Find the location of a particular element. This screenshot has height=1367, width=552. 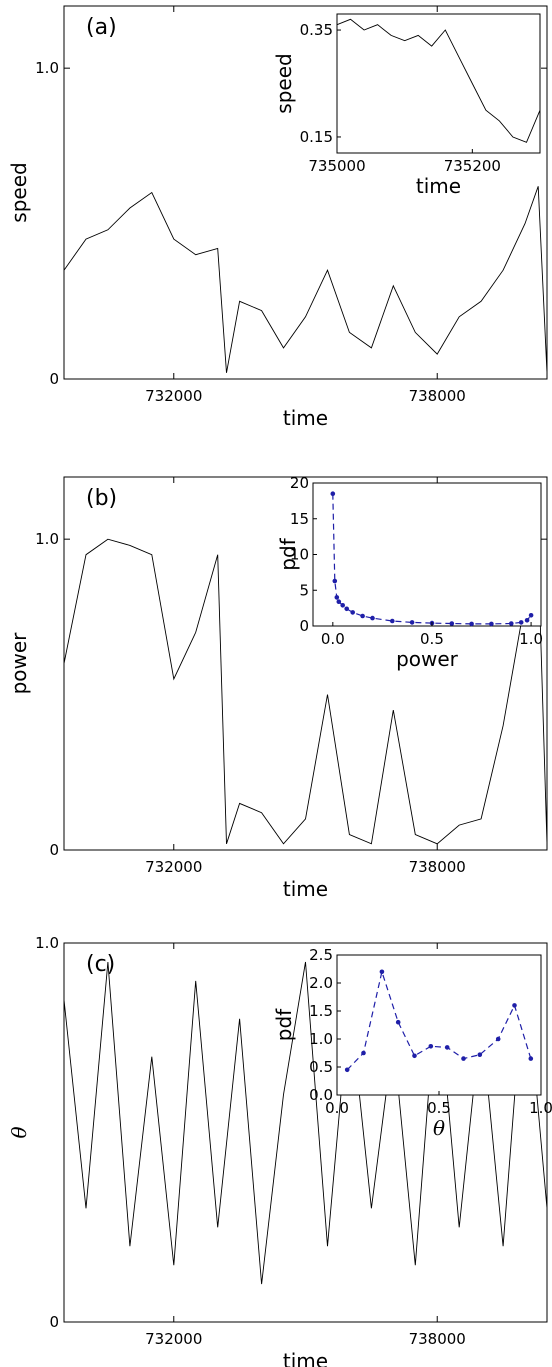

inset-x-axis-label: power is located at coordinates (427, 659).